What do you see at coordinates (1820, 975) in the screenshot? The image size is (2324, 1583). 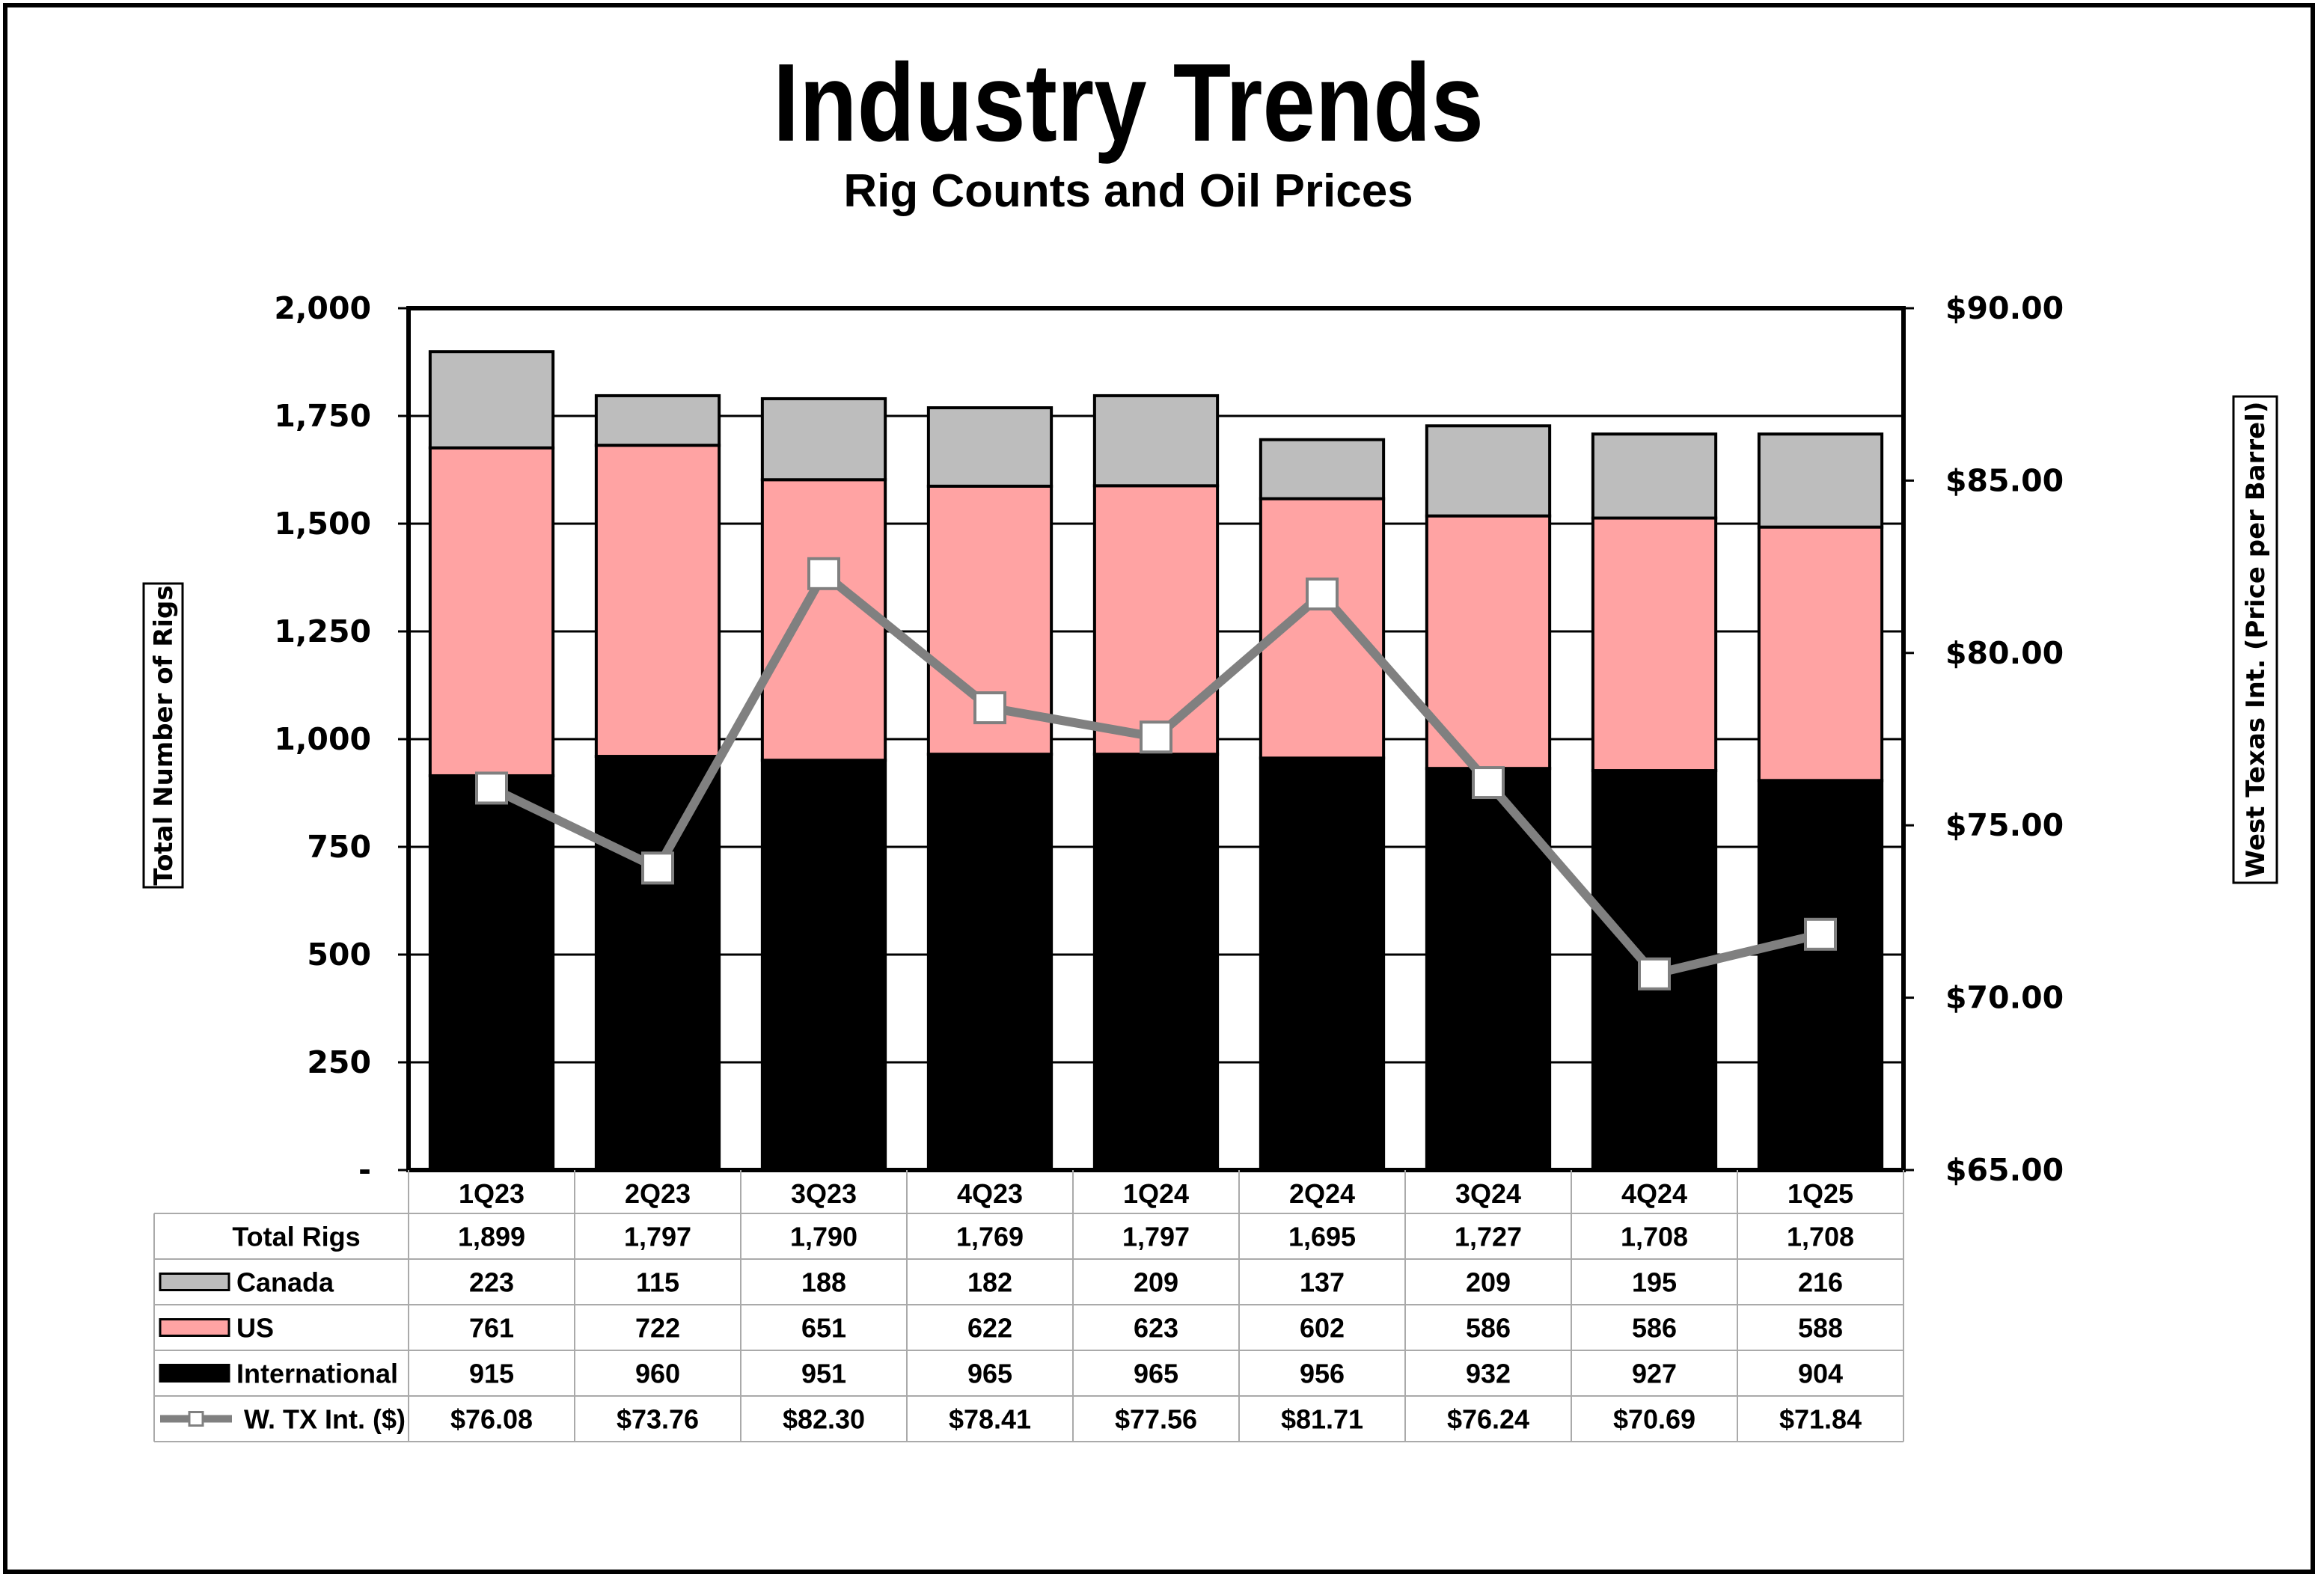 I see `bar-international-1q25` at bounding box center [1820, 975].